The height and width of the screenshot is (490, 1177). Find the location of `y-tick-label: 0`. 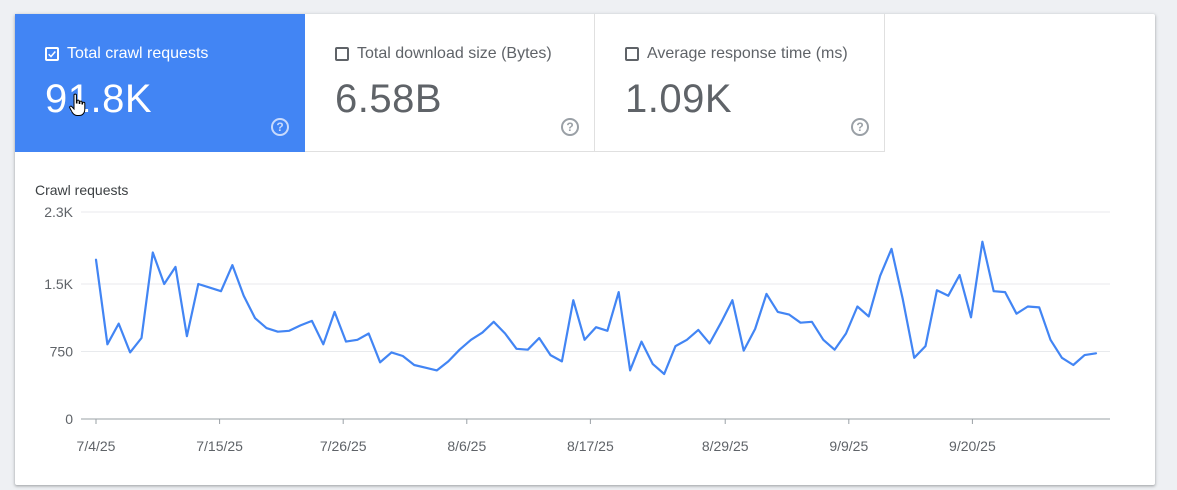

y-tick-label: 0 is located at coordinates (69, 419).